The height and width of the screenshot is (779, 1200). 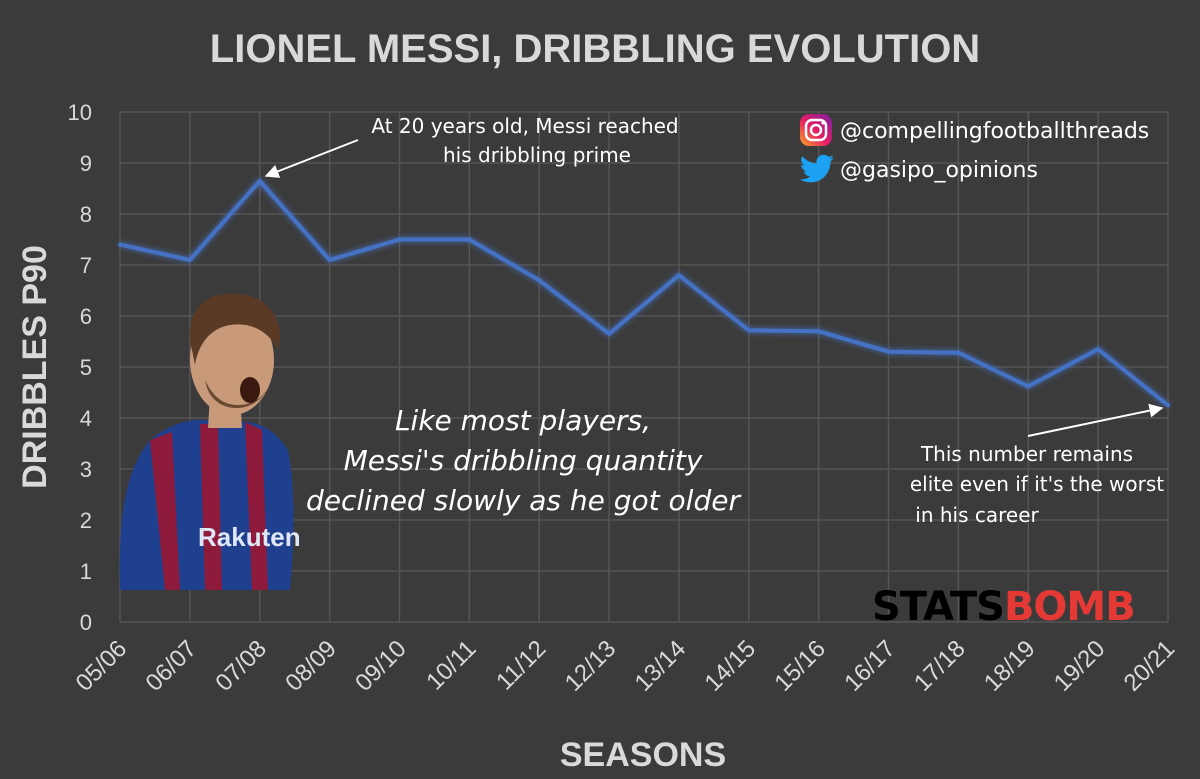 I want to click on x-axis-title: SEASONS, so click(x=643, y=755).